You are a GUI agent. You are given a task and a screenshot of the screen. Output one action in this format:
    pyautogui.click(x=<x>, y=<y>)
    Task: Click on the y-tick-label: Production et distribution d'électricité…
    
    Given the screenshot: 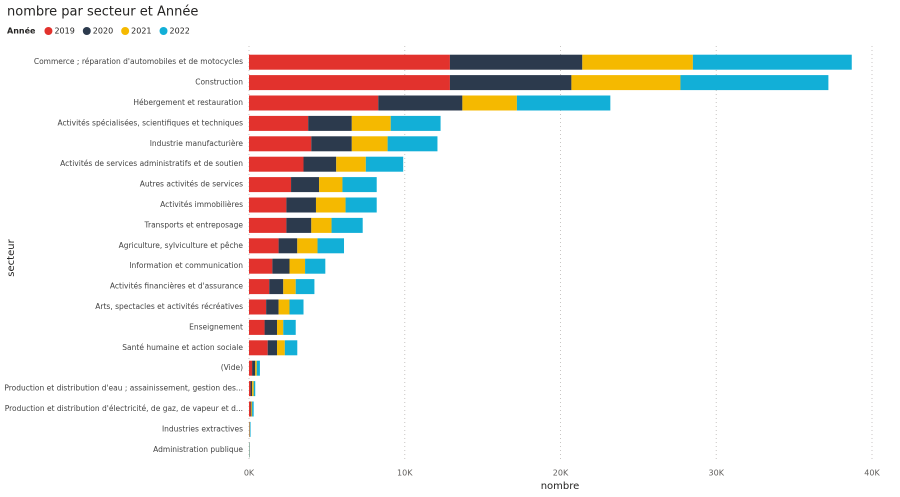 What is the action you would take?
    pyautogui.click(x=124, y=408)
    